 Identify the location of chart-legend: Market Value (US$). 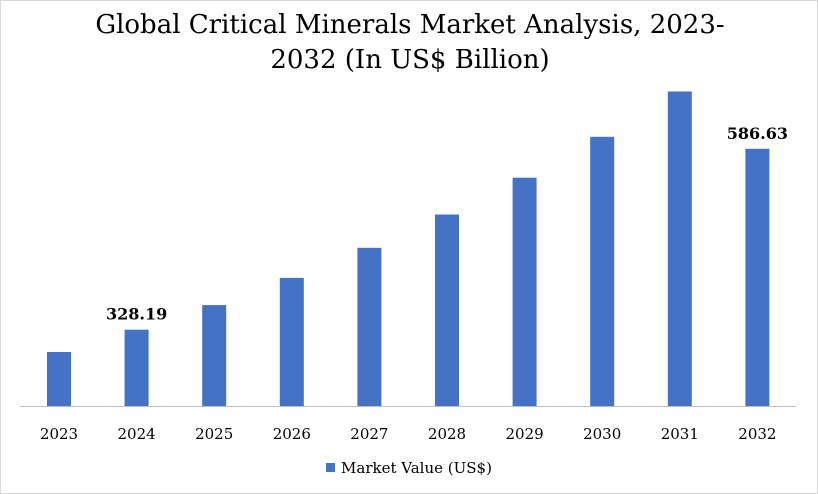
(409, 468).